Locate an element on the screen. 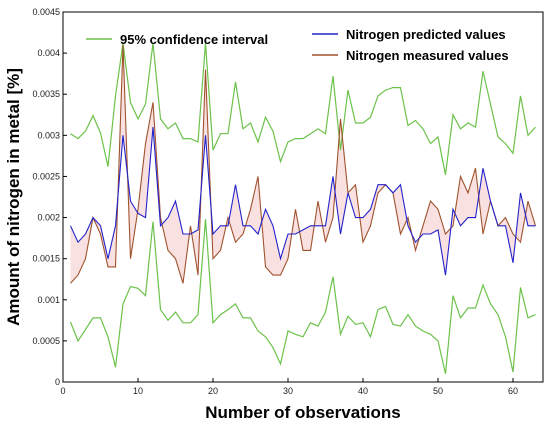 This screenshot has width=550, height=426. legend-label-measured: Nitrogen measured values is located at coordinates (427, 55).